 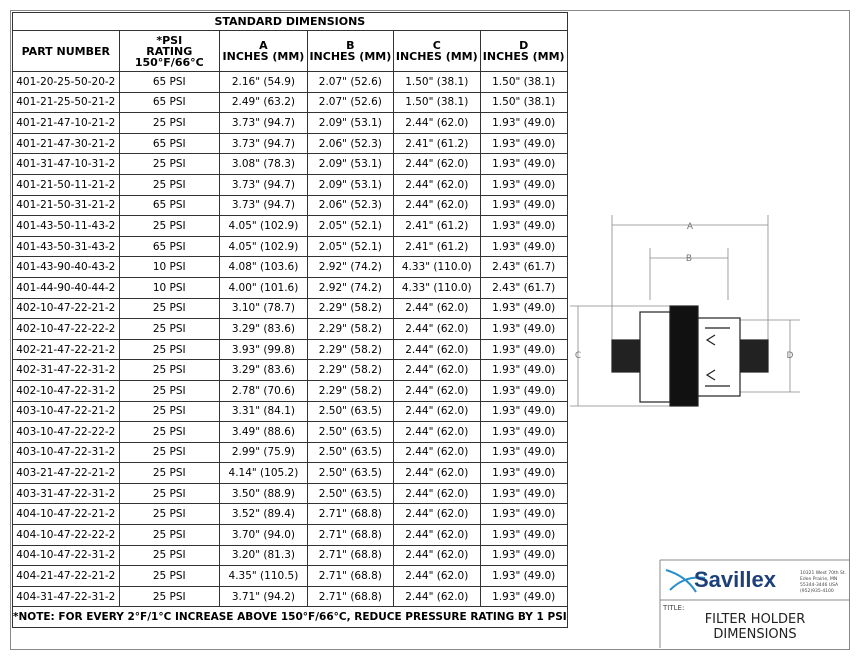 I want to click on table-cell: 3.20" (81.3), so click(x=263, y=555).